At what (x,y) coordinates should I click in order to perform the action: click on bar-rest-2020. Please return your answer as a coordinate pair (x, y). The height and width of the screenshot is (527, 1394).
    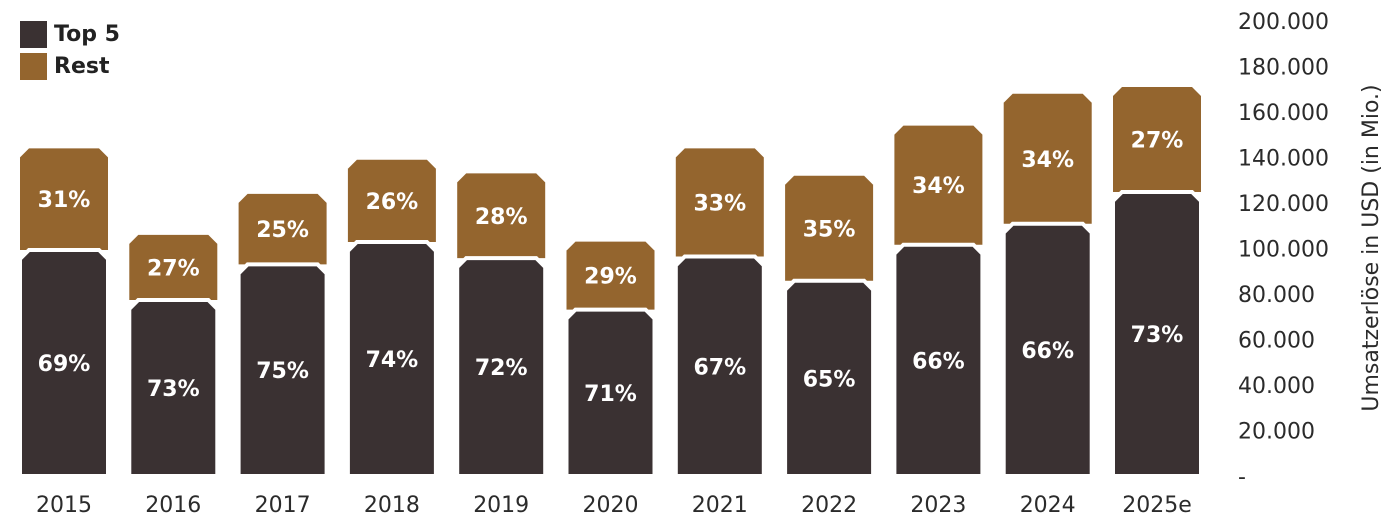
    Looking at the image, I should click on (610, 275).